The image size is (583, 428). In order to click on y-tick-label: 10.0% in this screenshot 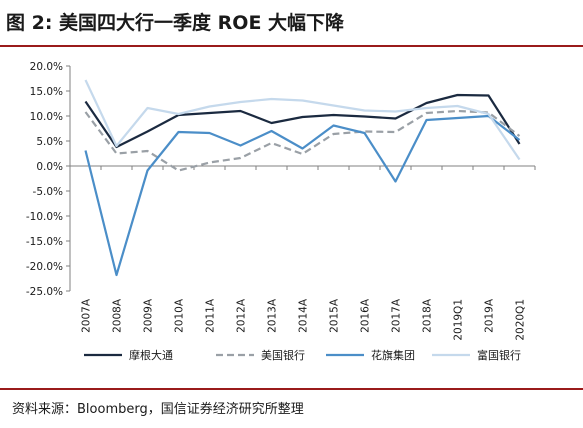, I will do `click(46, 117)`.